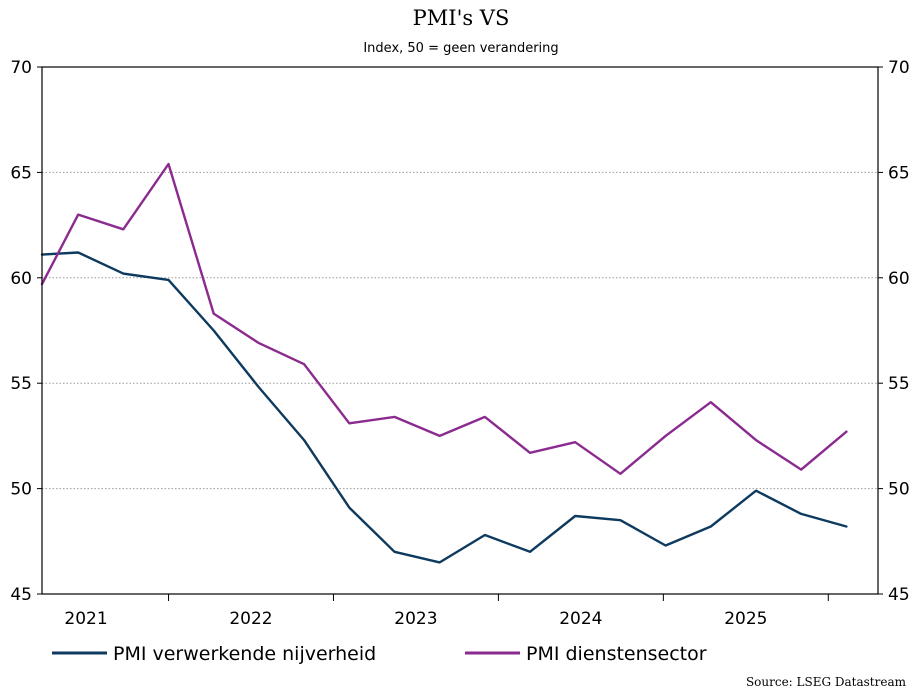 Image resolution: width=917 pixels, height=692 pixels. What do you see at coordinates (899, 279) in the screenshot?
I see `y-tick-label-right: 60` at bounding box center [899, 279].